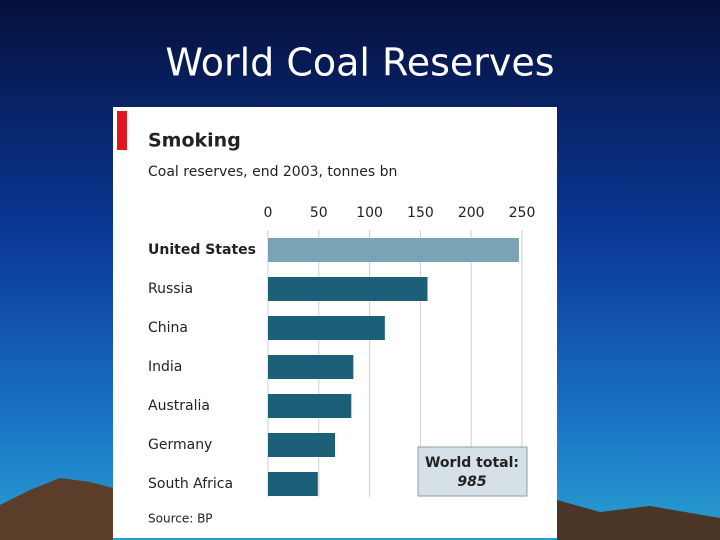  What do you see at coordinates (180, 519) in the screenshot?
I see `source: Source: BP` at bounding box center [180, 519].